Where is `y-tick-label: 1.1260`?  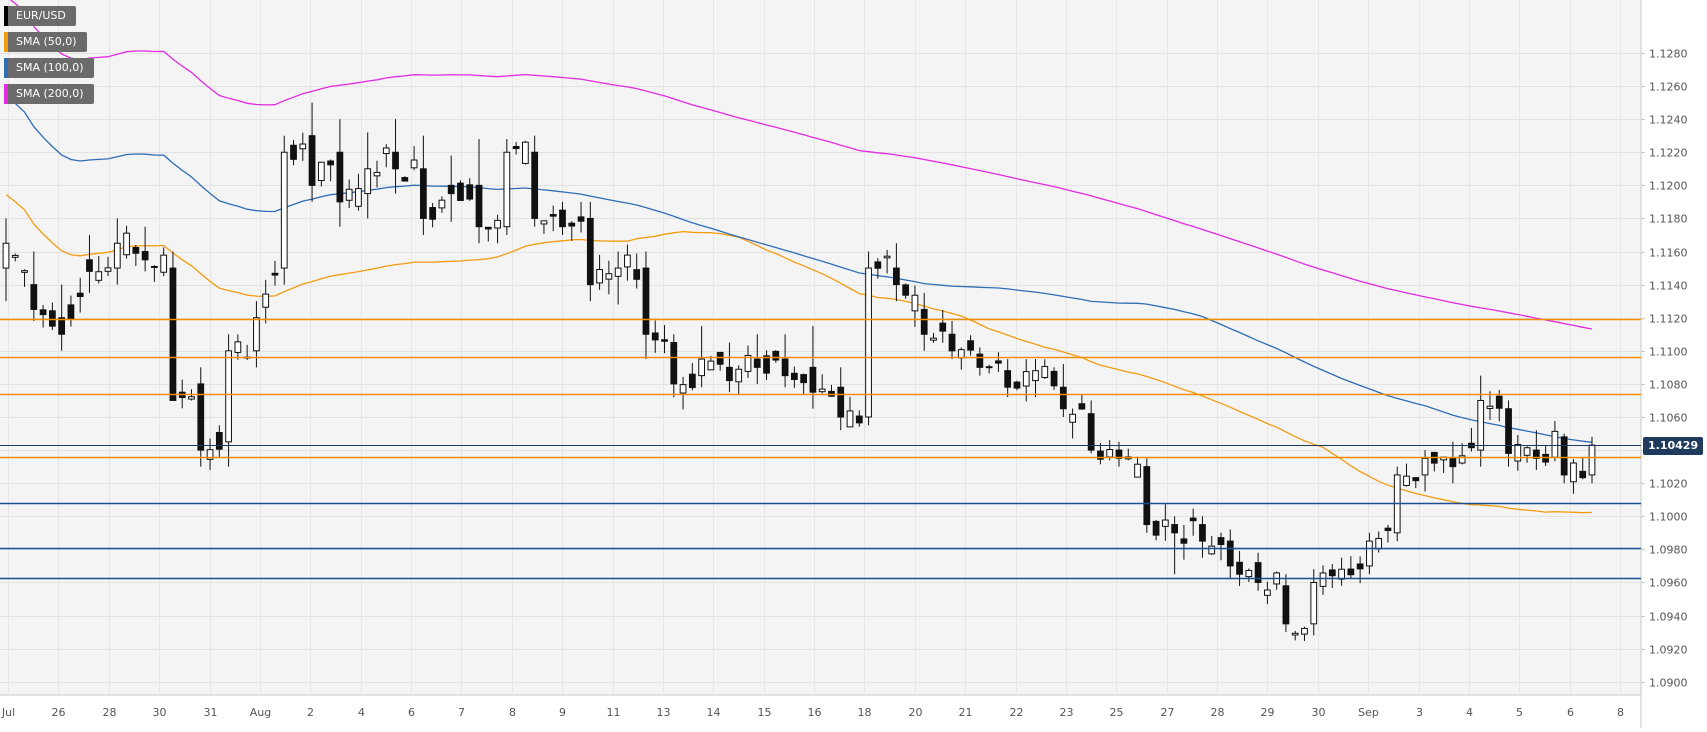 y-tick-label: 1.1260 is located at coordinates (1668, 87).